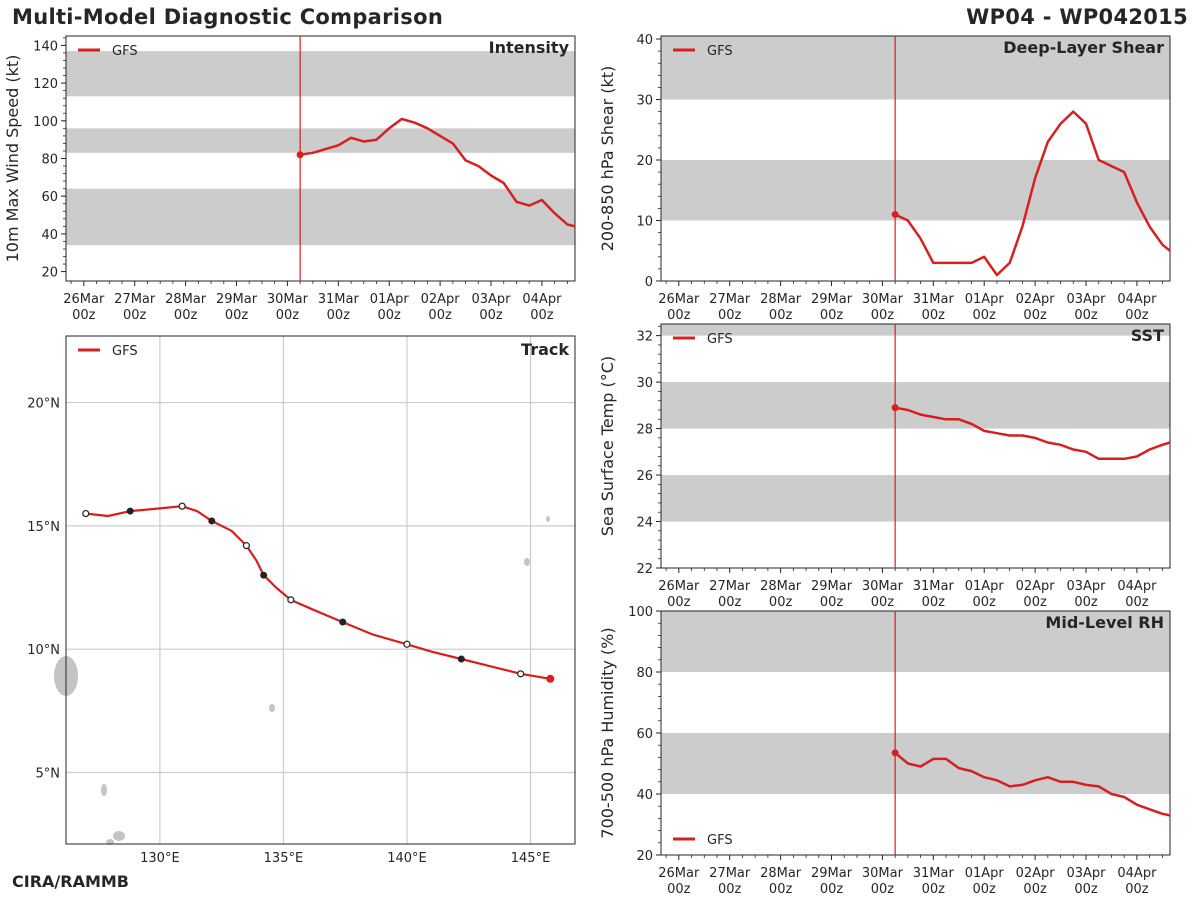 The width and height of the screenshot is (1200, 900). Describe the element at coordinates (985, 873) in the screenshot. I see `rh-xtick-day: 01Apr` at that location.